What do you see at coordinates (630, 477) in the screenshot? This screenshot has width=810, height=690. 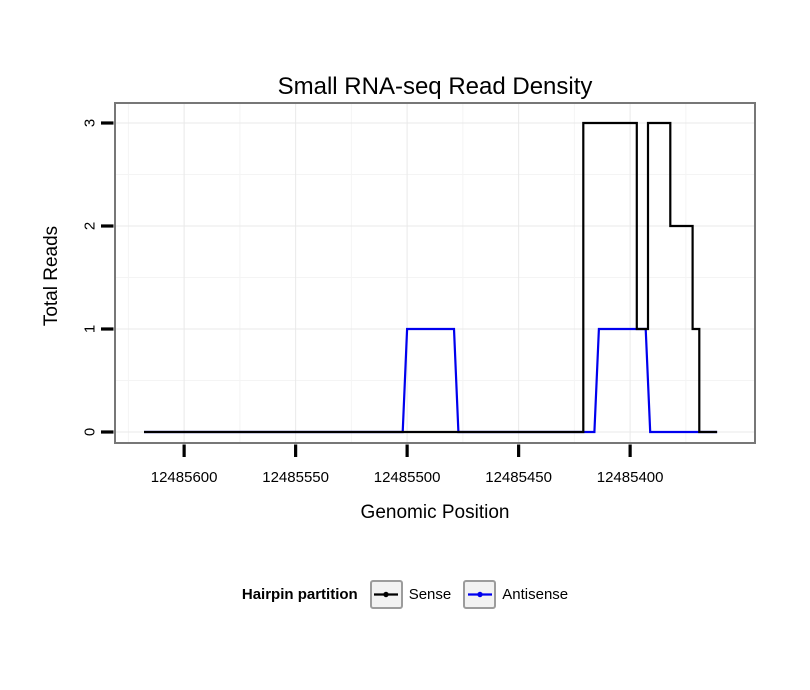 I see `x-tick-label: 12485400` at bounding box center [630, 477].